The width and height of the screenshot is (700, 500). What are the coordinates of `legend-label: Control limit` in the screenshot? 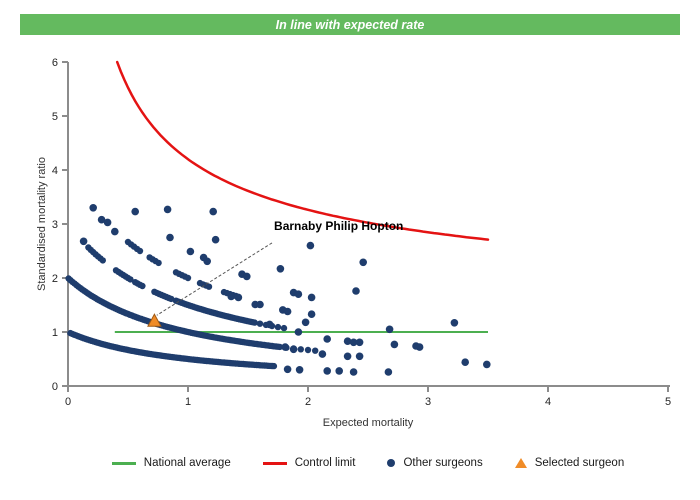 It's located at (325, 463).